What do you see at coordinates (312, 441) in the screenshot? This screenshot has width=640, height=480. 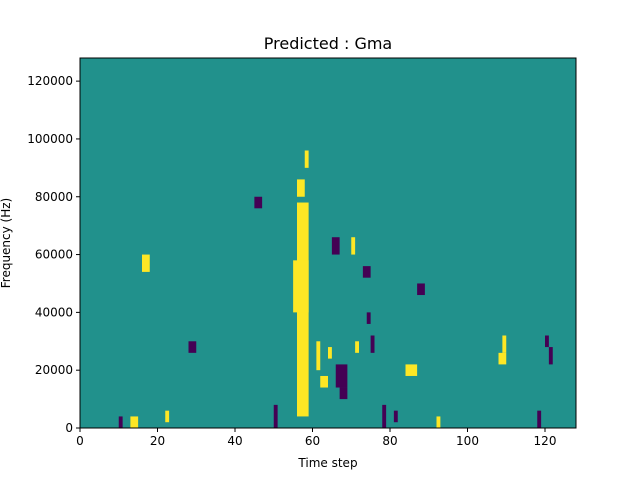 I see `x-tick-label: 60` at bounding box center [312, 441].